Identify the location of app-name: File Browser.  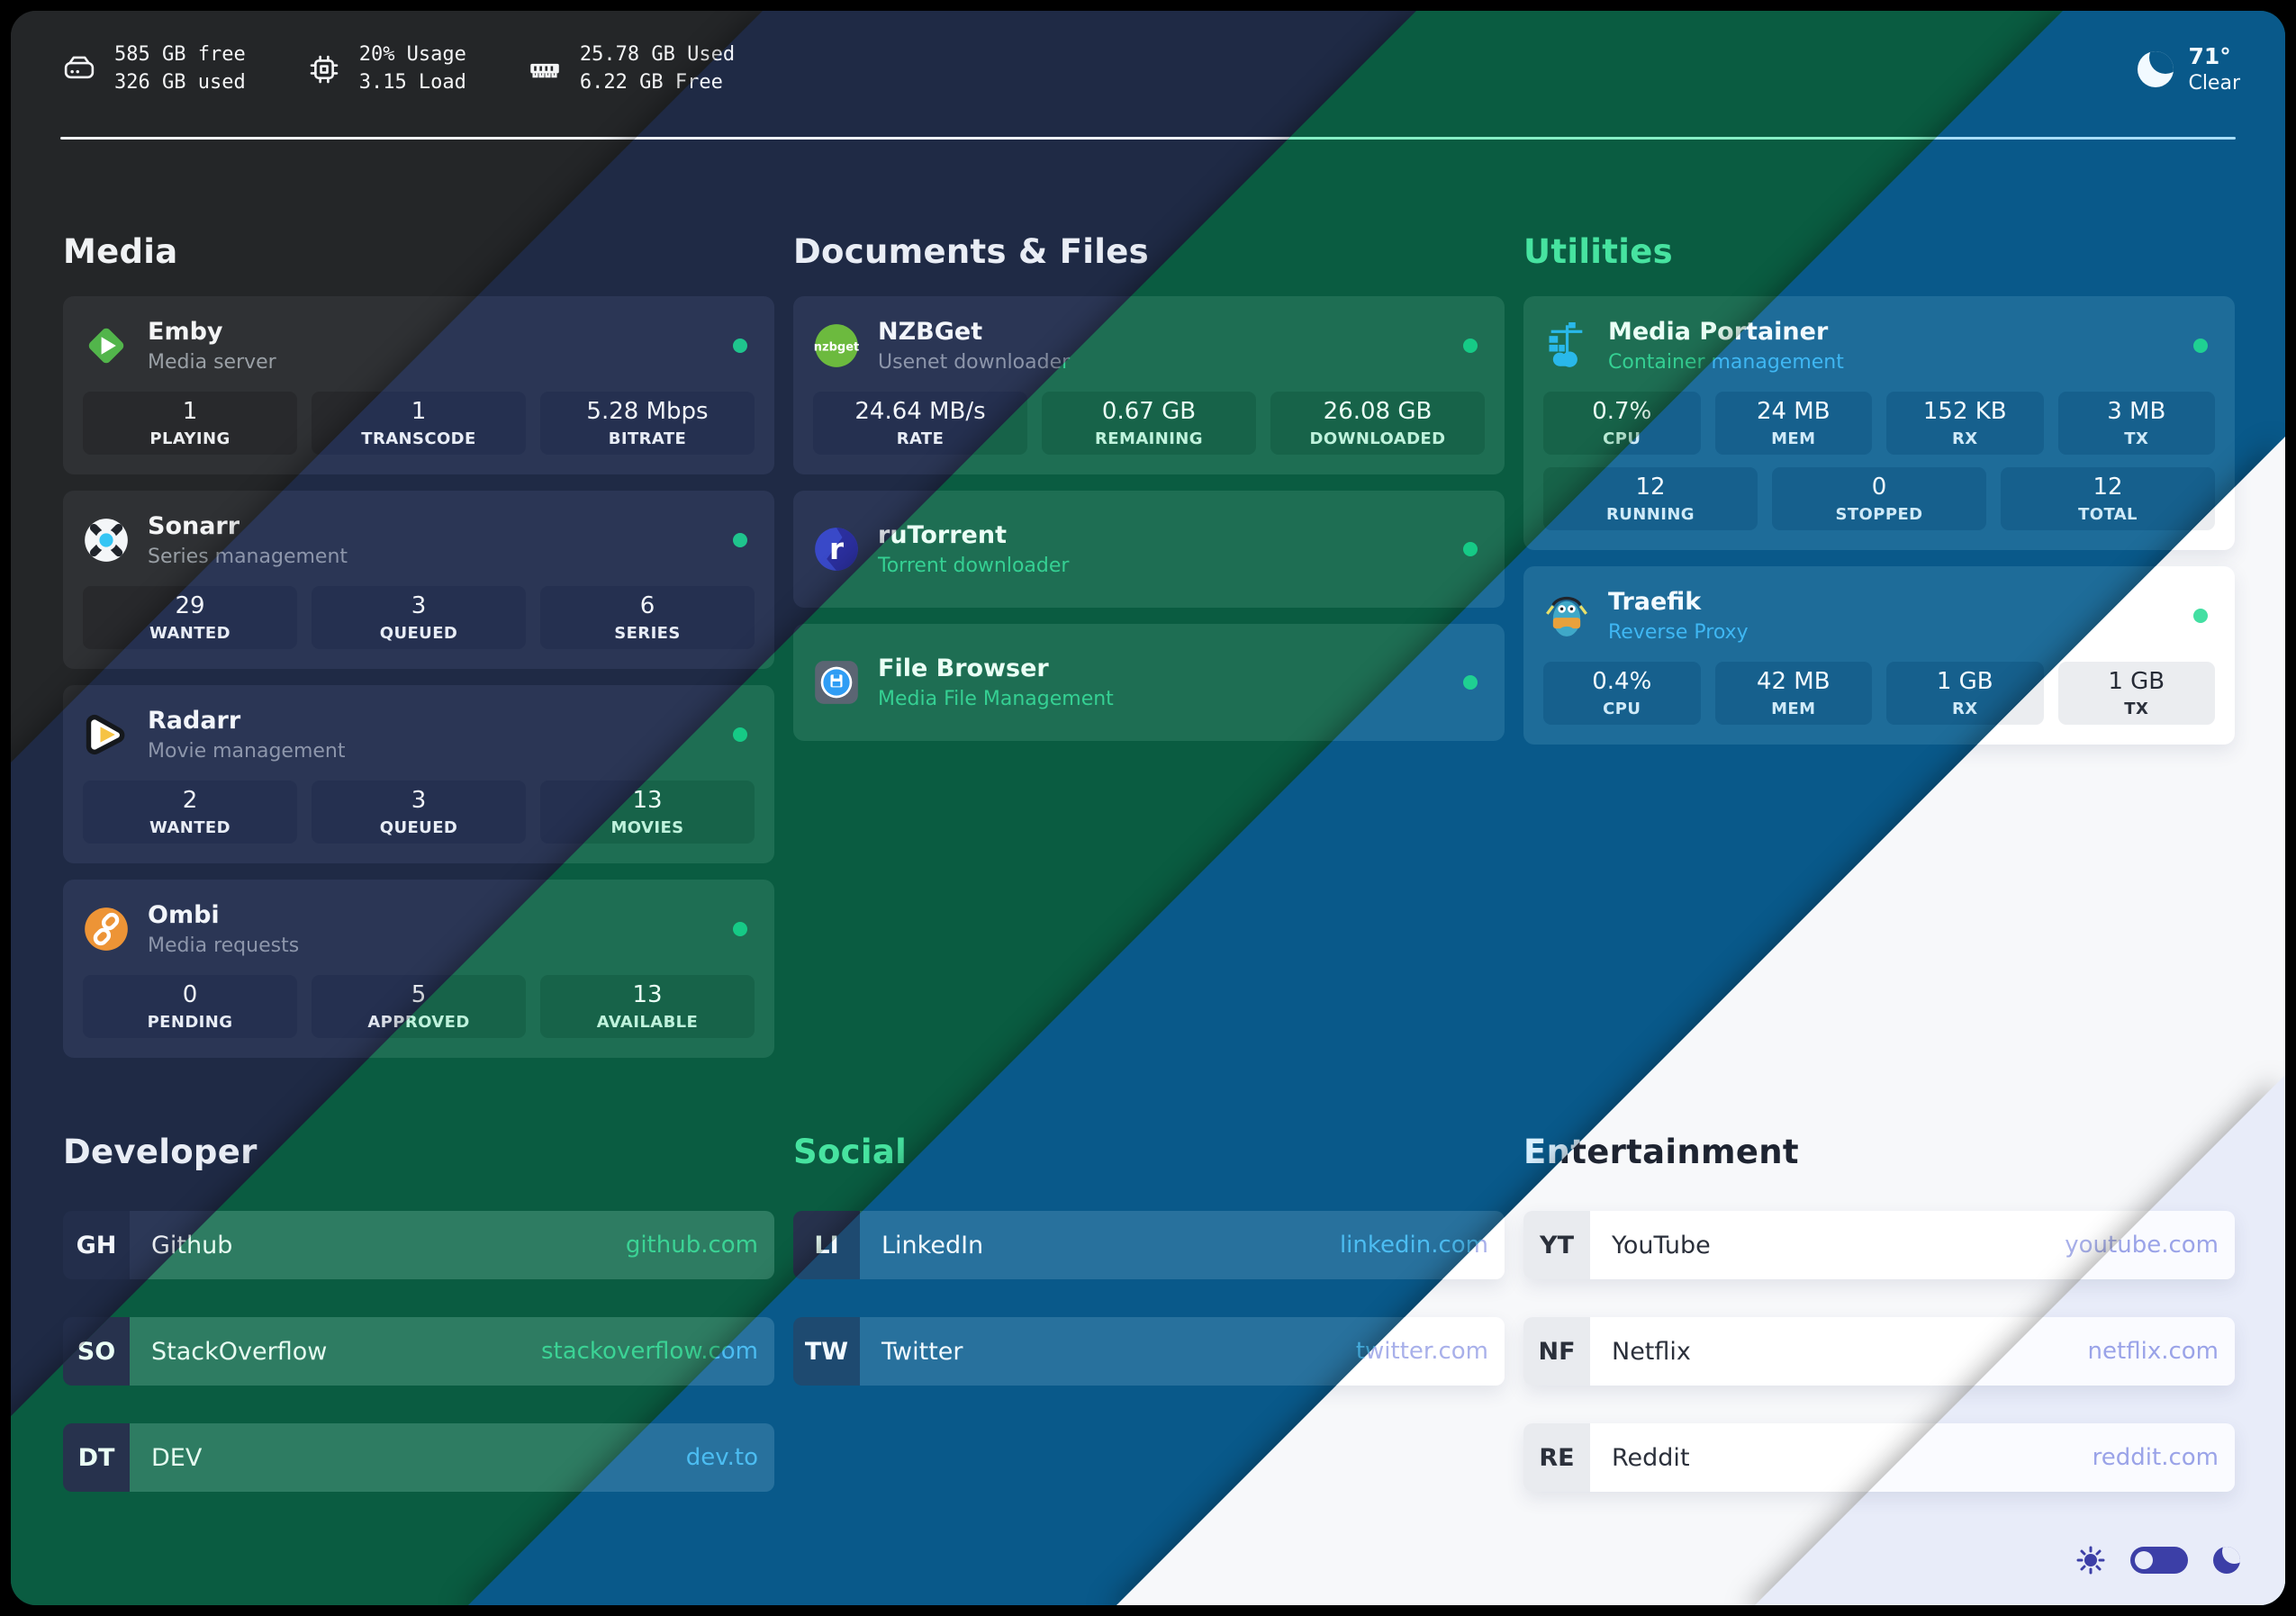
(964, 668).